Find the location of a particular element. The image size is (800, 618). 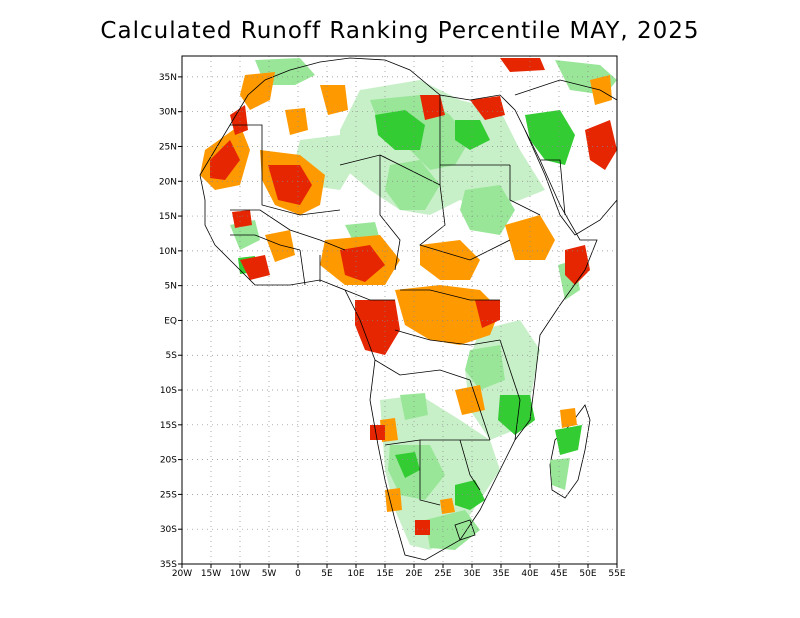

lat-tick-label: 15N is located at coordinates (168, 217).